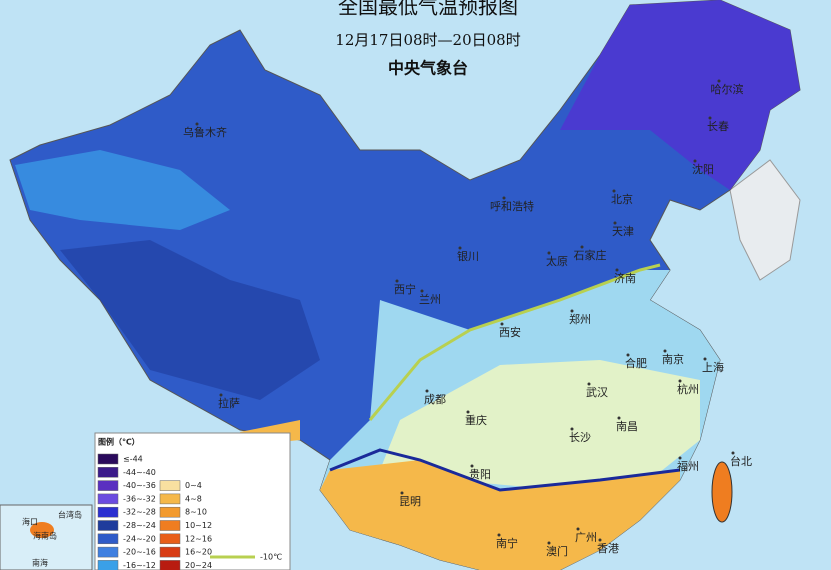  What do you see at coordinates (476, 420) in the screenshot?
I see `city-label: 重庆` at bounding box center [476, 420].